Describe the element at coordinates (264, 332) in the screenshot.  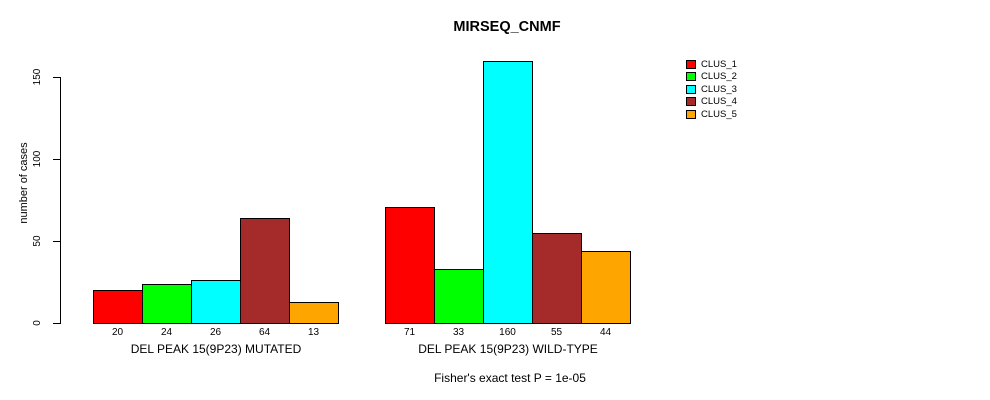
I see `bar-value-label: 64` at that location.